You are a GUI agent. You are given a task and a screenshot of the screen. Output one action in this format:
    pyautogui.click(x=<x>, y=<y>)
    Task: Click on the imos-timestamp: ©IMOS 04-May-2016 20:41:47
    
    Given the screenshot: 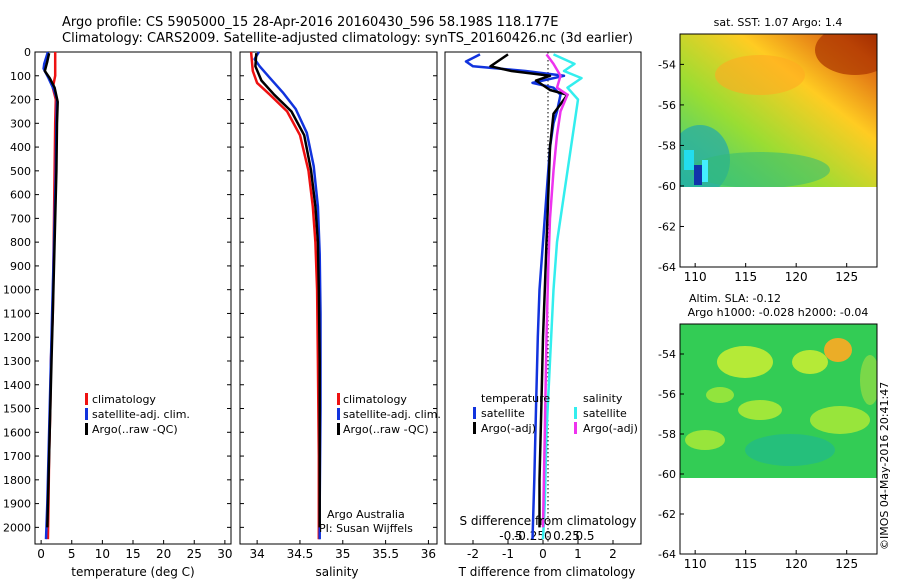 What is the action you would take?
    pyautogui.click(x=884, y=466)
    